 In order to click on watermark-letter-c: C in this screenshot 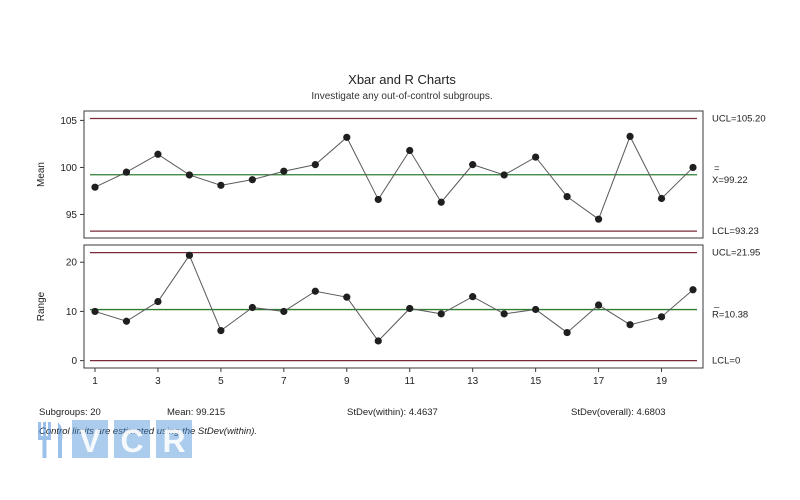, I will do `click(131, 441)`.